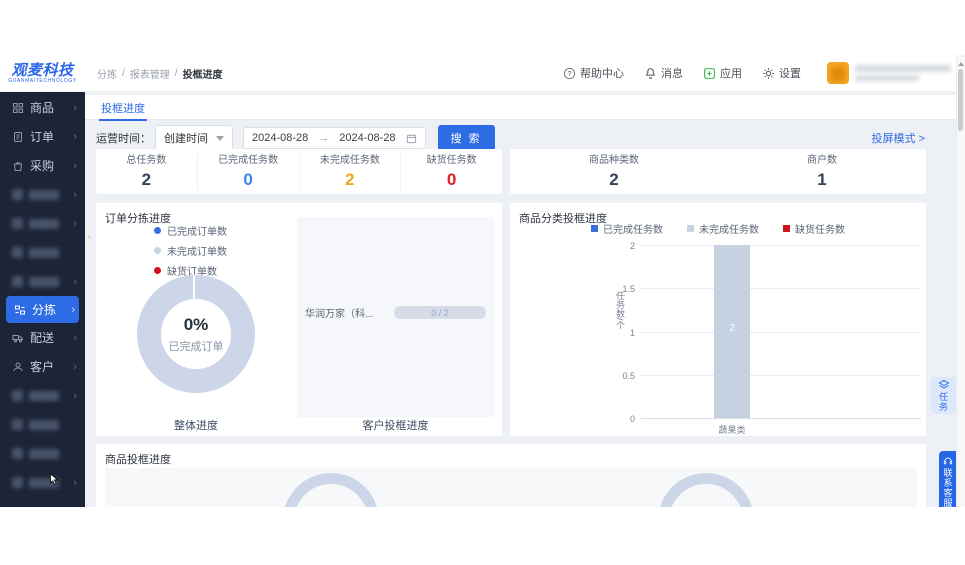 The height and width of the screenshot is (565, 965). What do you see at coordinates (732, 331) in the screenshot?
I see `bar-uncompleted` at bounding box center [732, 331].